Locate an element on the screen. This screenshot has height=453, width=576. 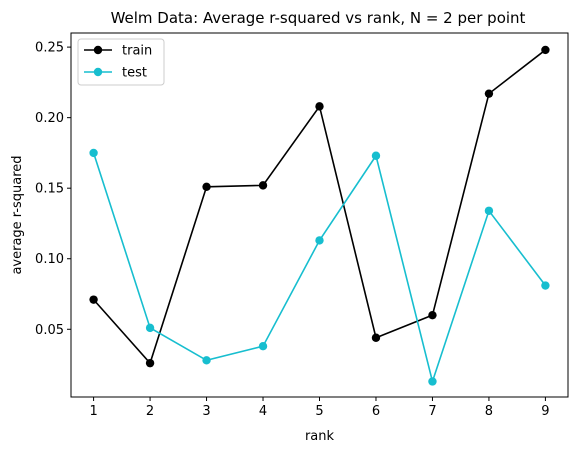
y-axis-label: average r-squared is located at coordinates (17, 214).